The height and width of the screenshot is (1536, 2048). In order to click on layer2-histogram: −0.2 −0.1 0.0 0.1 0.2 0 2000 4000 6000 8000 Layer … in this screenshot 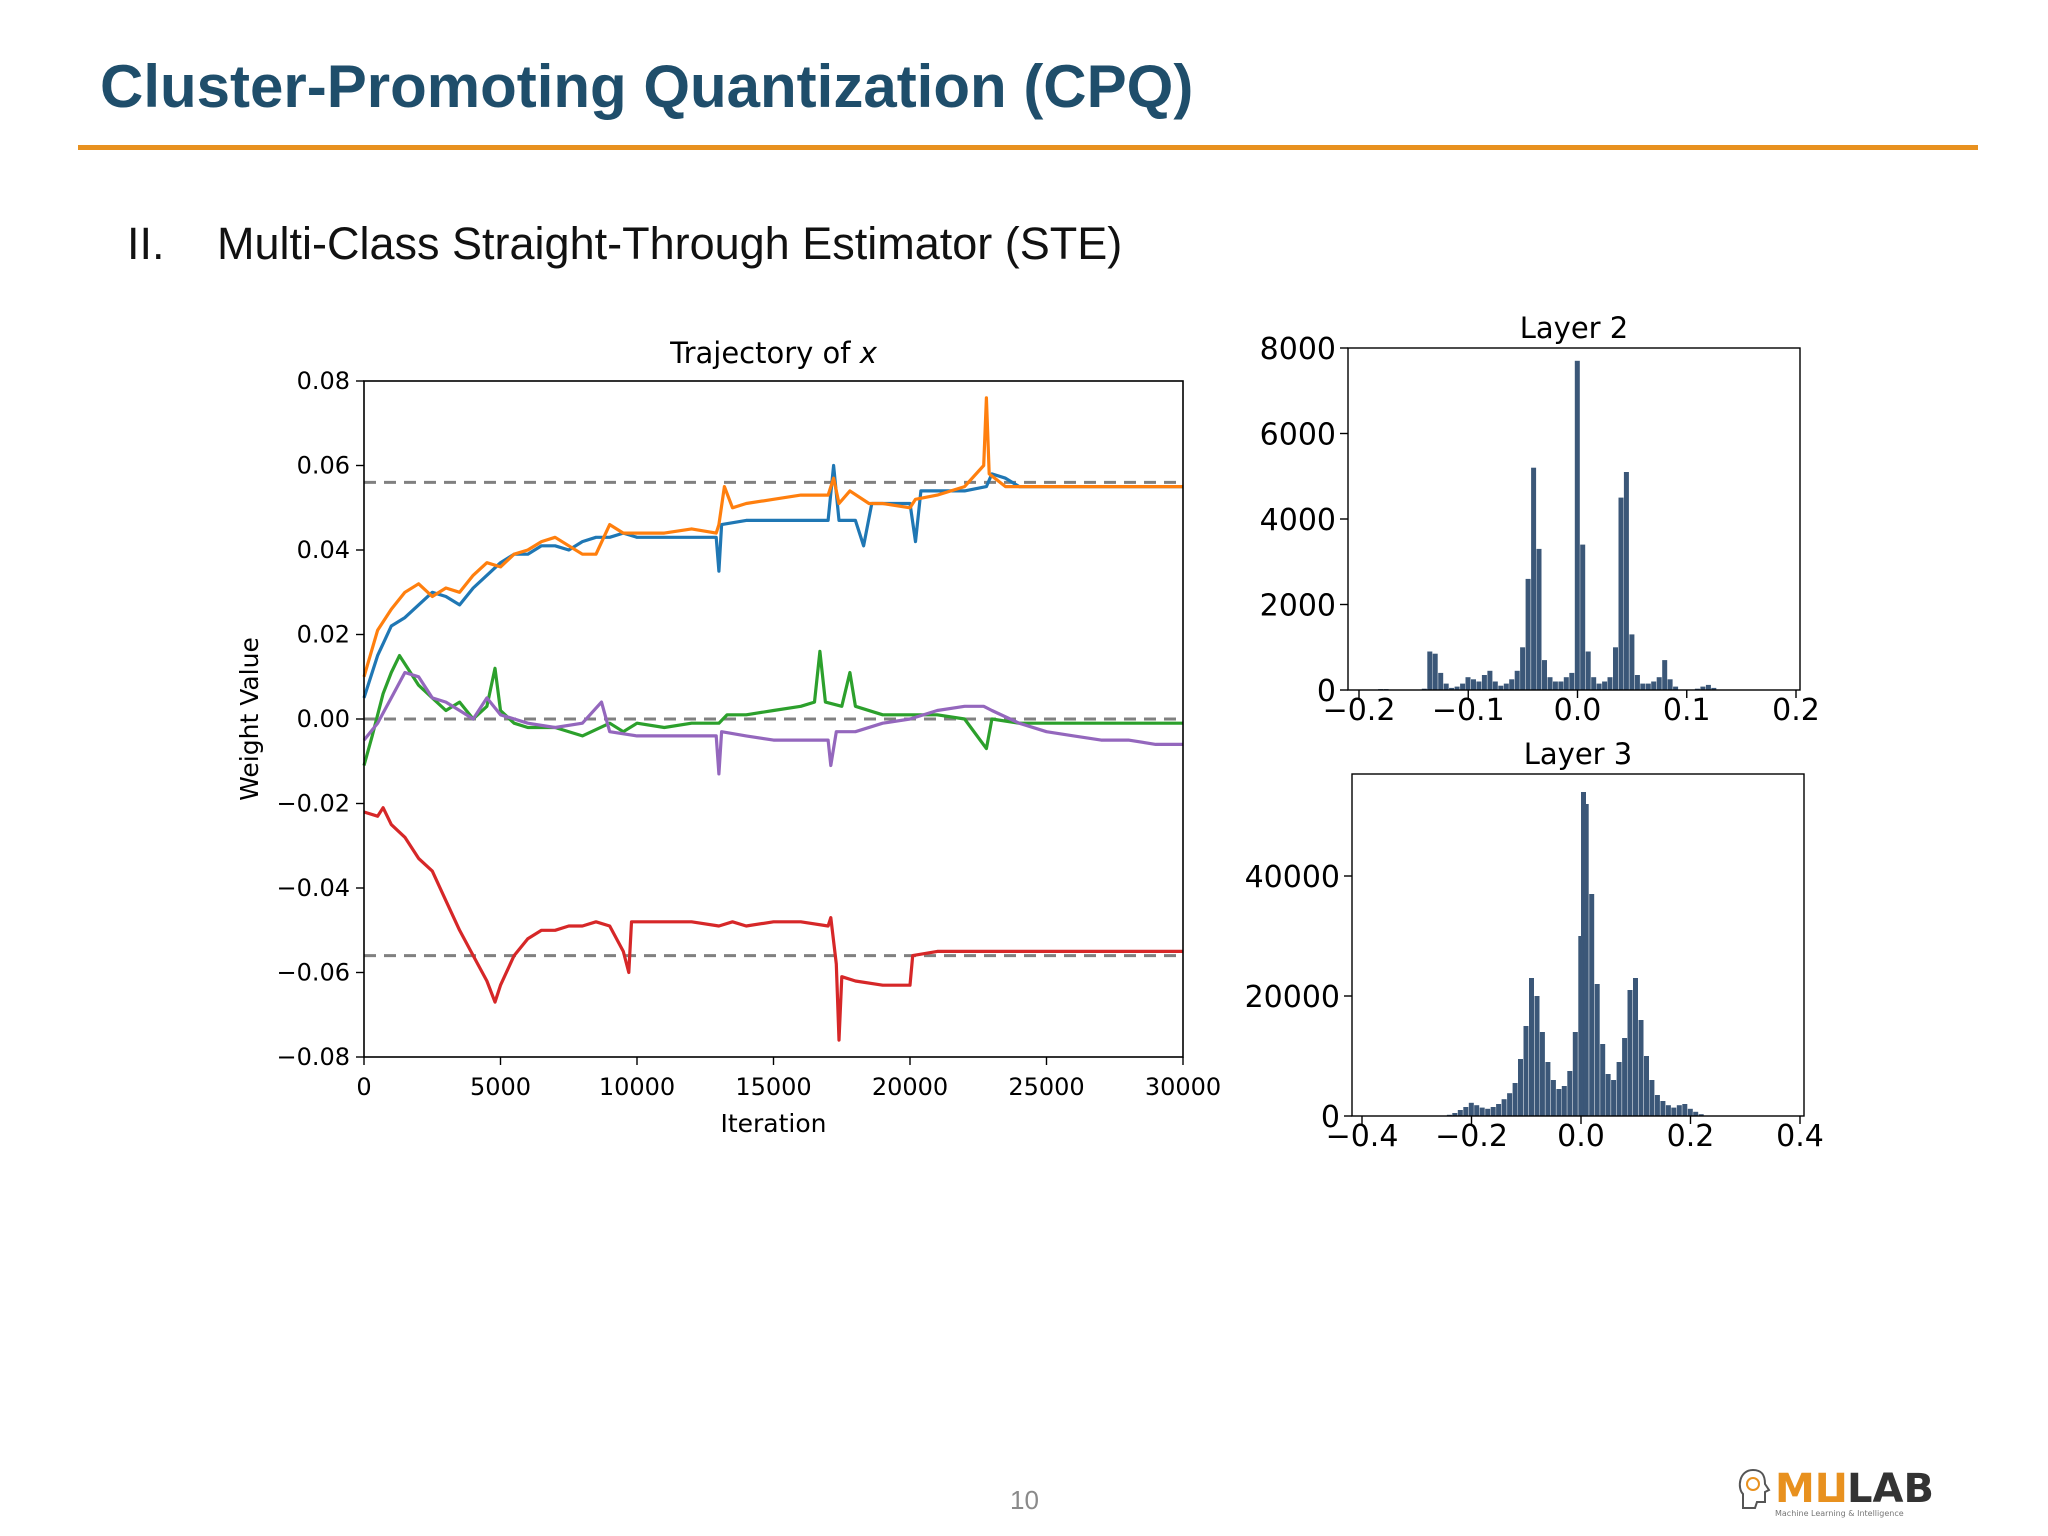, I will do `click(1540, 519)`.